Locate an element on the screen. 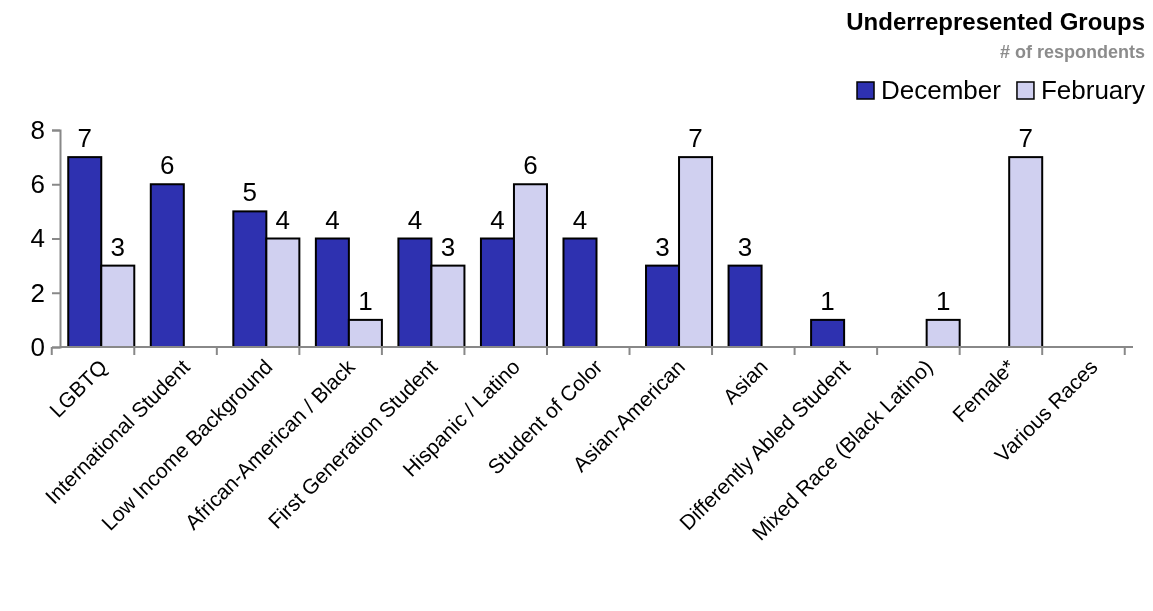  chart-title: Underrepresented Groups is located at coordinates (995, 21).